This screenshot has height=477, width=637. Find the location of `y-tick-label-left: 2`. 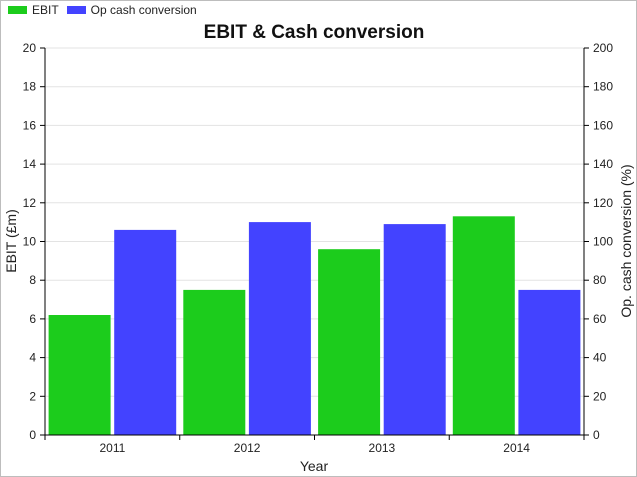

y-tick-label-left: 2 is located at coordinates (32, 396).